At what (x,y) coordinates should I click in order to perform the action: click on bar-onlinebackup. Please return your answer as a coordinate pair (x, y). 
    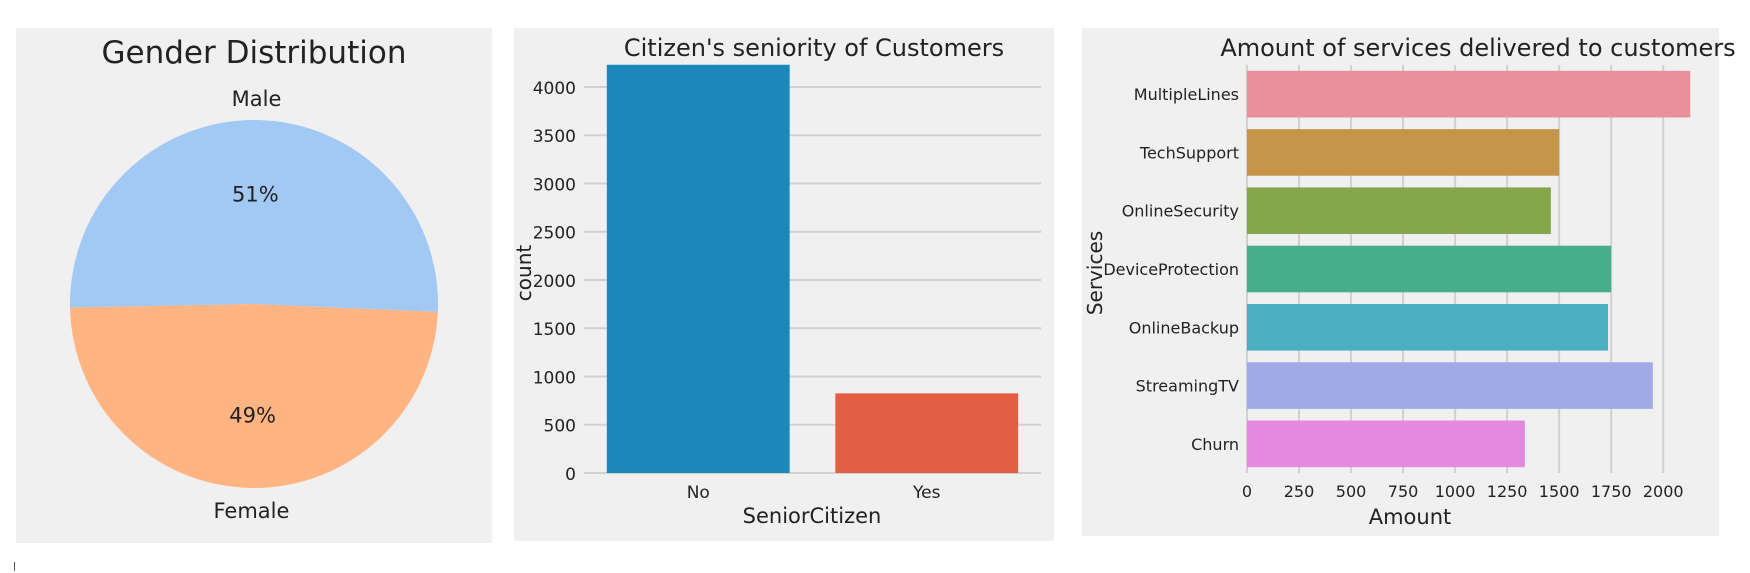
    Looking at the image, I should click on (1428, 327).